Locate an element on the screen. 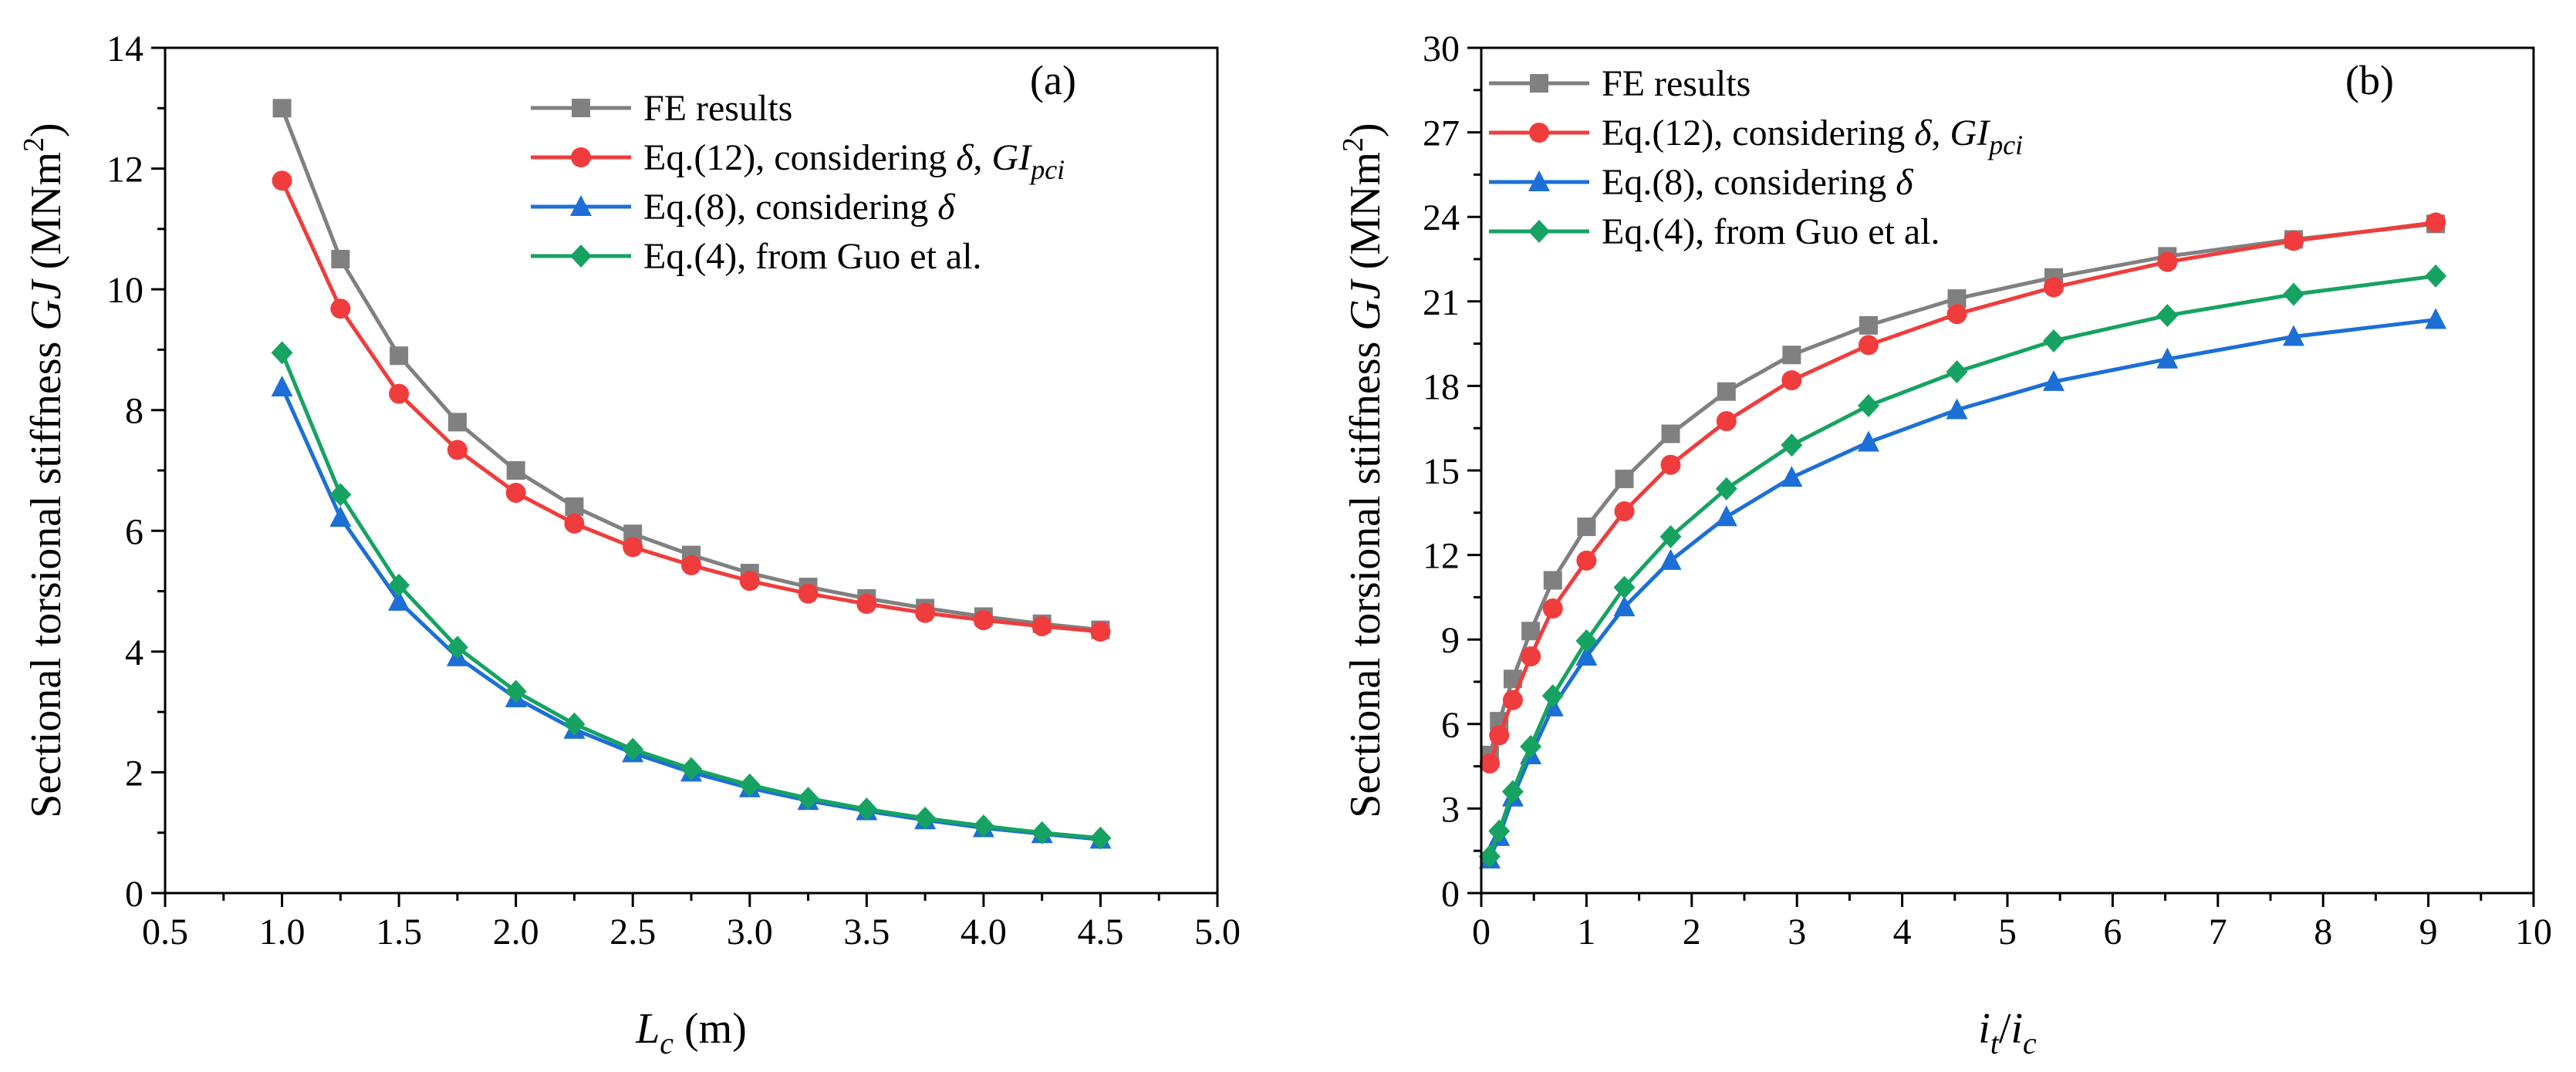 The image size is (2576, 1072). x-tick-label: 0 is located at coordinates (1481, 932).